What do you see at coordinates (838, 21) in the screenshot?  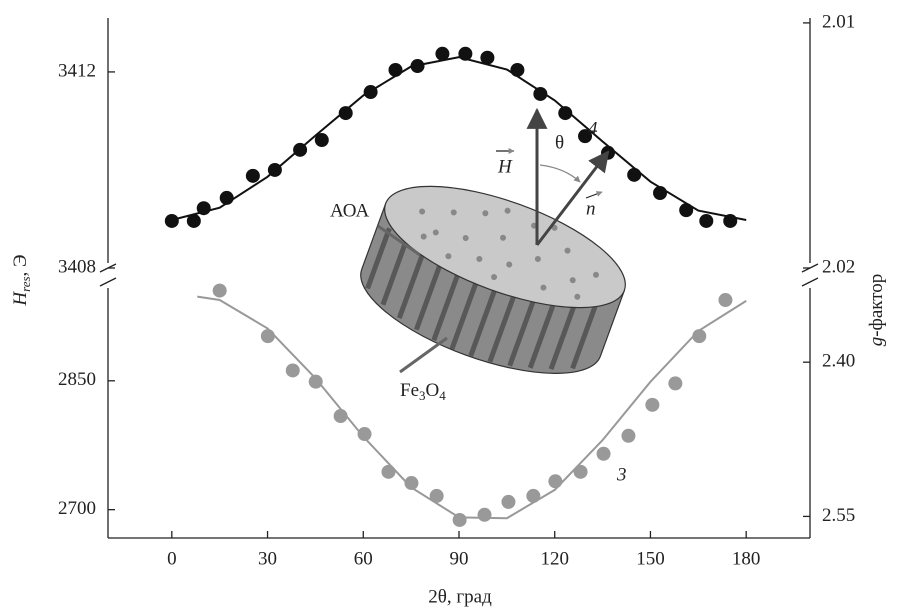 I see `y2-tick-label: 2.01` at bounding box center [838, 21].